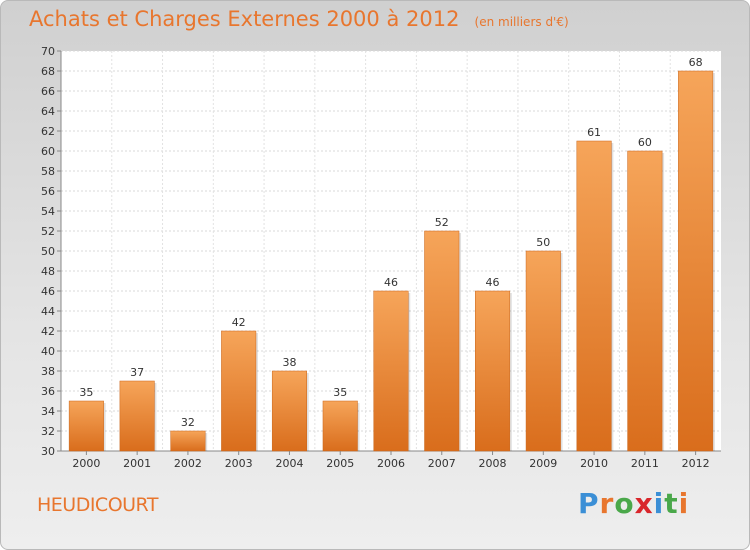 This screenshot has height=550, width=750. I want to click on chart-unit: (en milliers d'€), so click(521, 22).